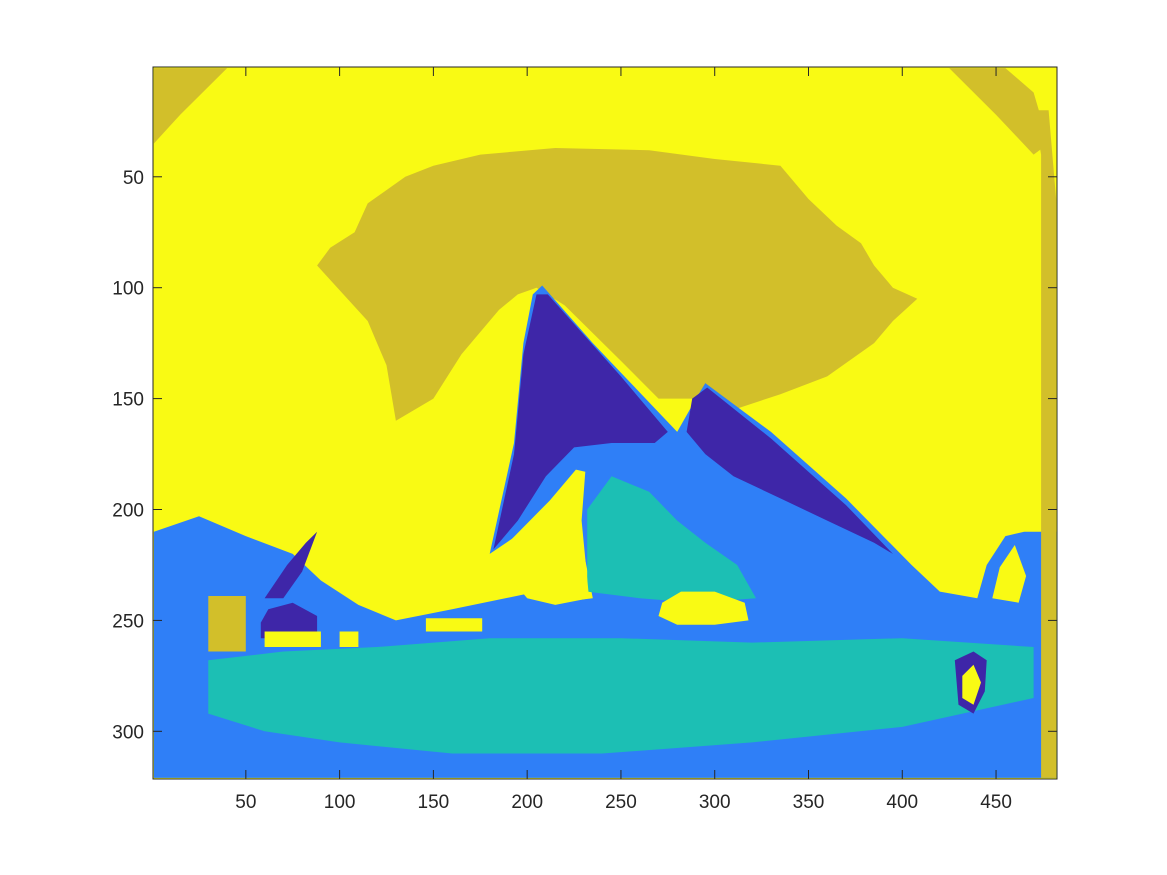  I want to click on y-tick-label: 50, so click(133, 178).